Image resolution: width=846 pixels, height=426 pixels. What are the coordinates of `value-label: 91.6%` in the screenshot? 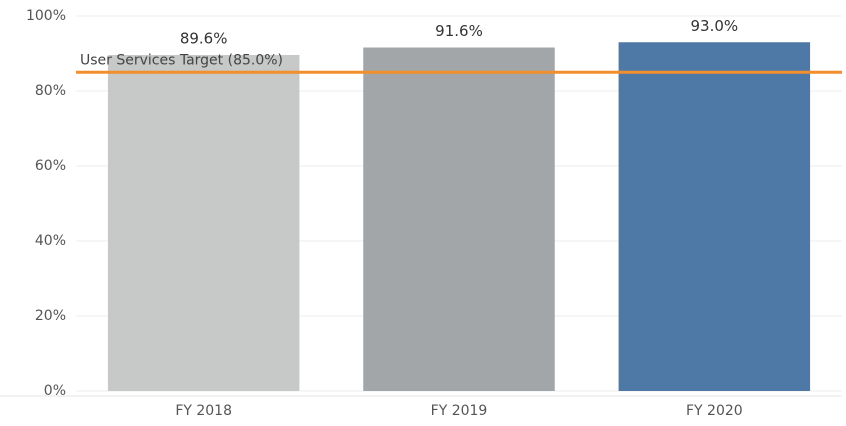 It's located at (459, 31).